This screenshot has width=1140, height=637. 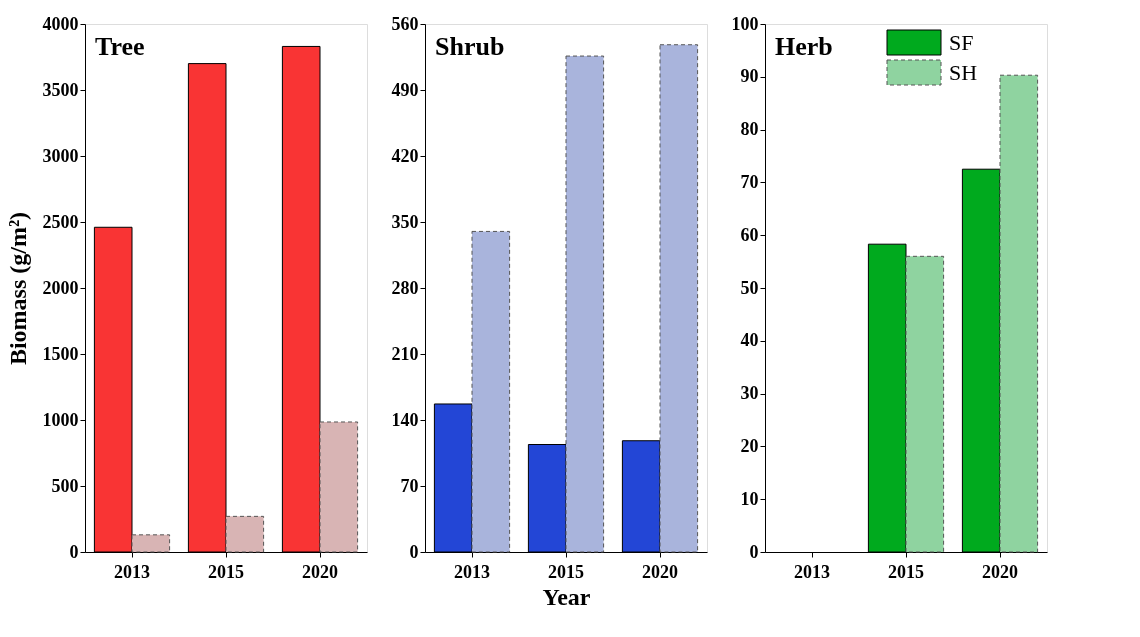 What do you see at coordinates (65, 485) in the screenshot?
I see `y-tick-label: 500` at bounding box center [65, 485].